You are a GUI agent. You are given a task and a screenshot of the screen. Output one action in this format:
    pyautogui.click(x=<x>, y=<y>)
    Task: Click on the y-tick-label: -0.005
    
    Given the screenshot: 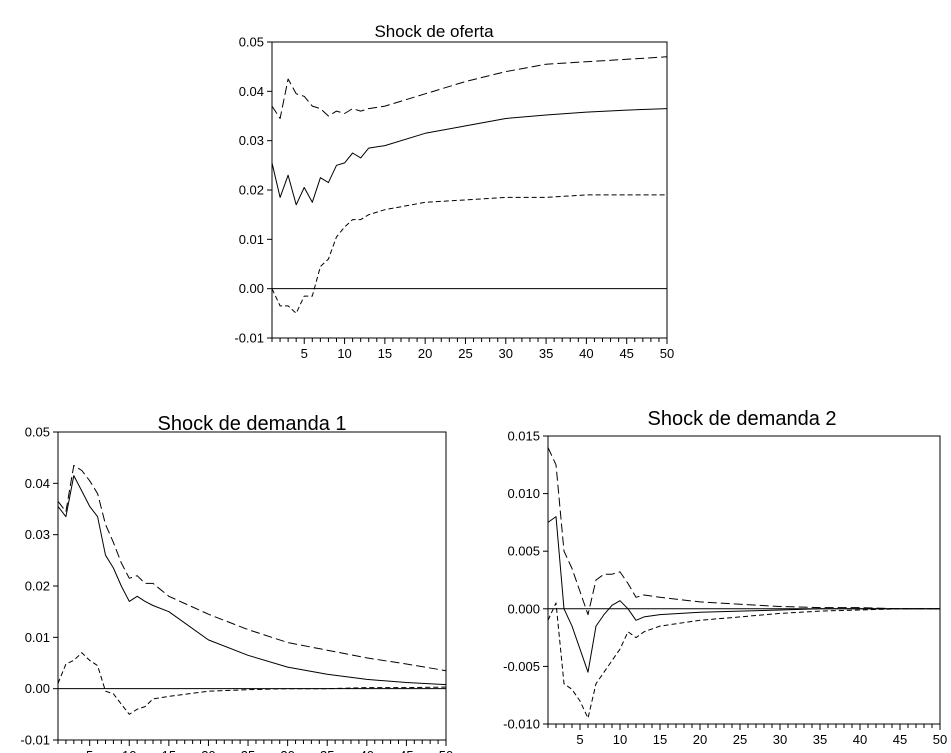 What is the action you would take?
    pyautogui.click(x=521, y=666)
    